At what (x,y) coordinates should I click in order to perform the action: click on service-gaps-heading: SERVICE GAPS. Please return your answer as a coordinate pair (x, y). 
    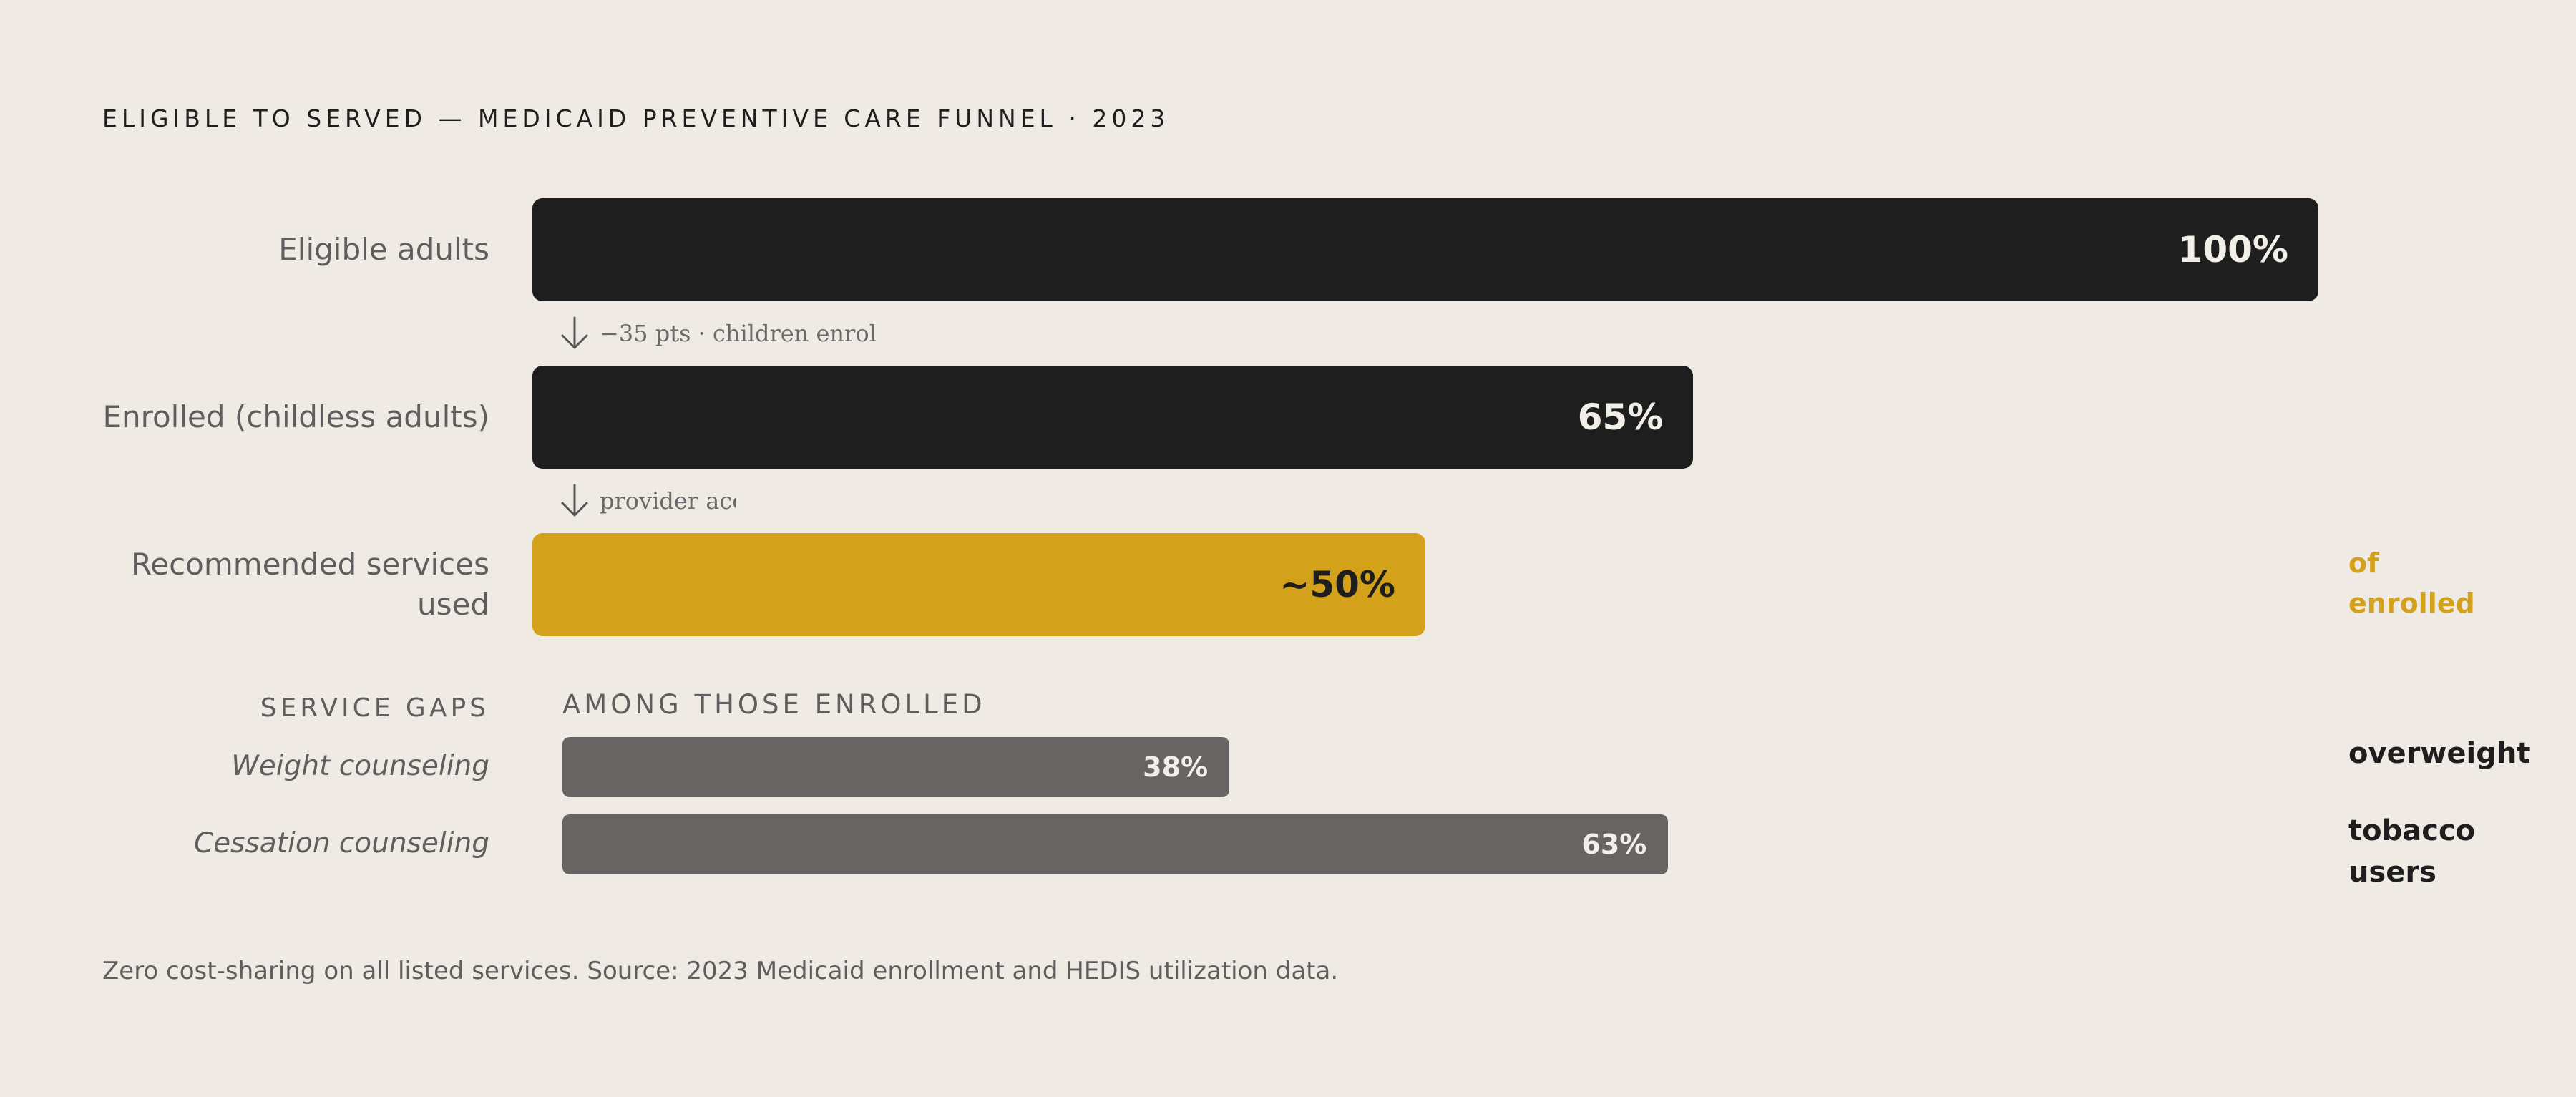
    Looking at the image, I should click on (374, 708).